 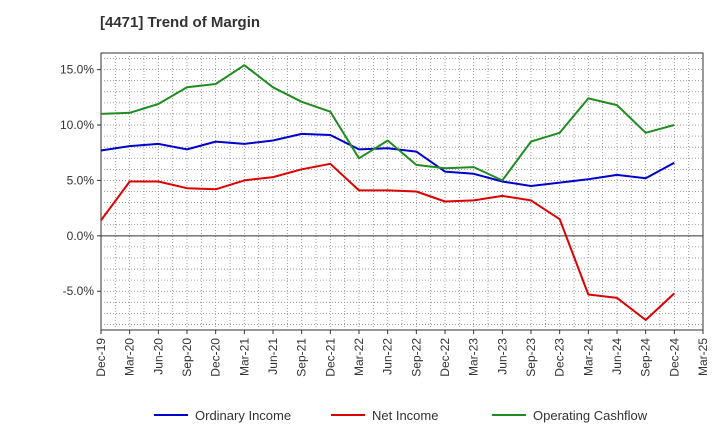 I want to click on x-tick-label: Jun-21, so click(x=273, y=356).